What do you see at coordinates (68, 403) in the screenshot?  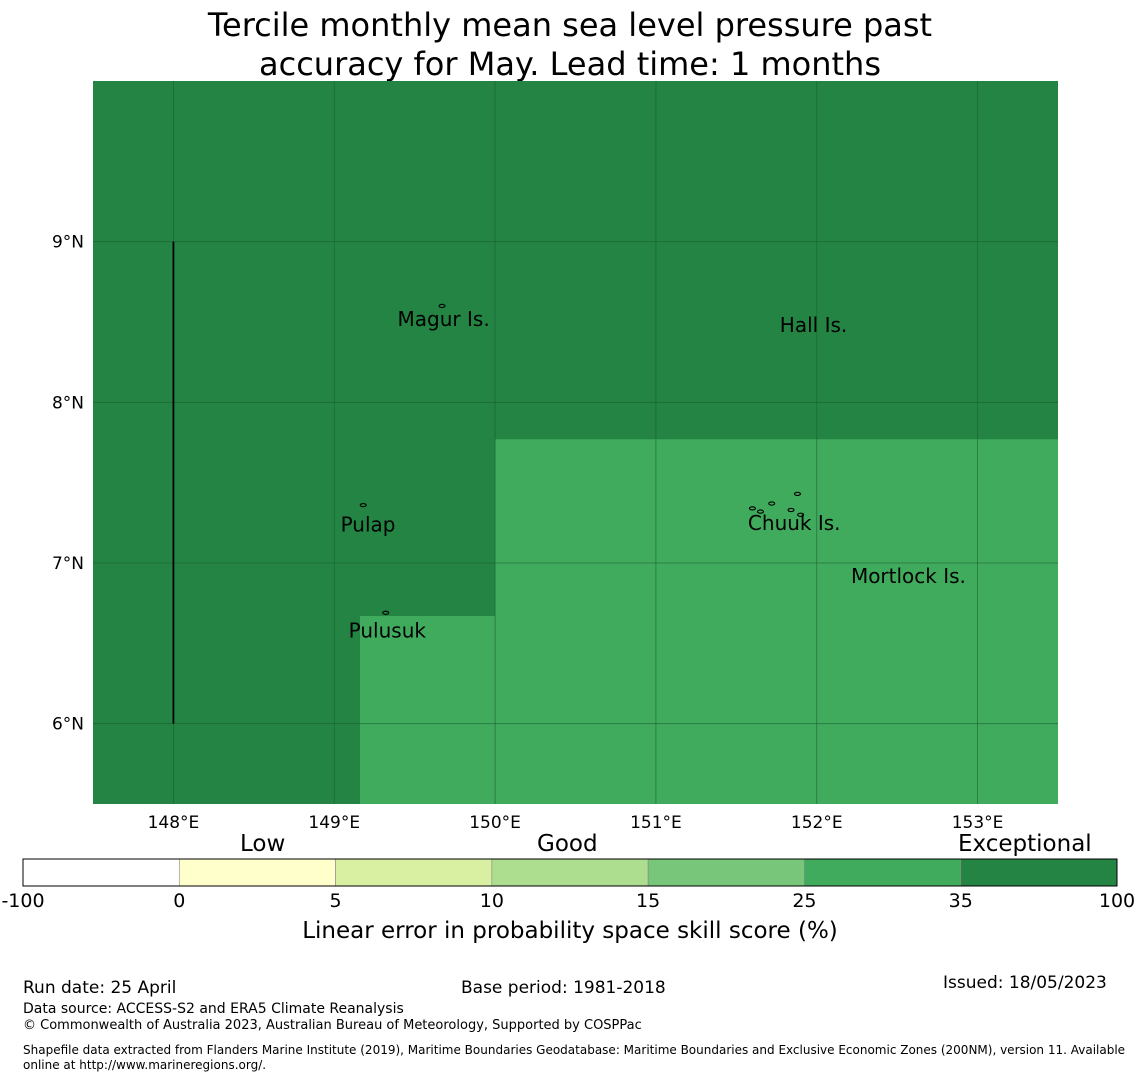 I see `lat-tick-label: 8°N` at bounding box center [68, 403].